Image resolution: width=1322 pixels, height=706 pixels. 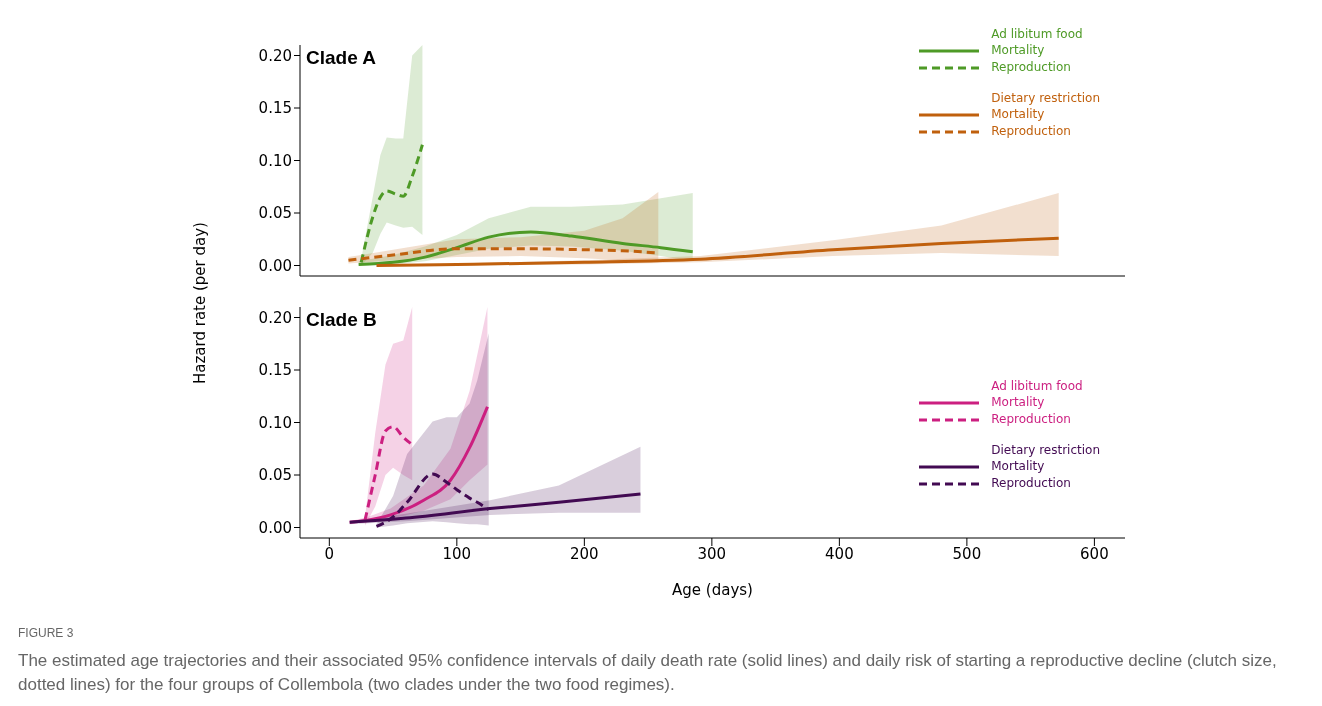 I want to click on x-tick-label: 600, so click(x=1094, y=553).